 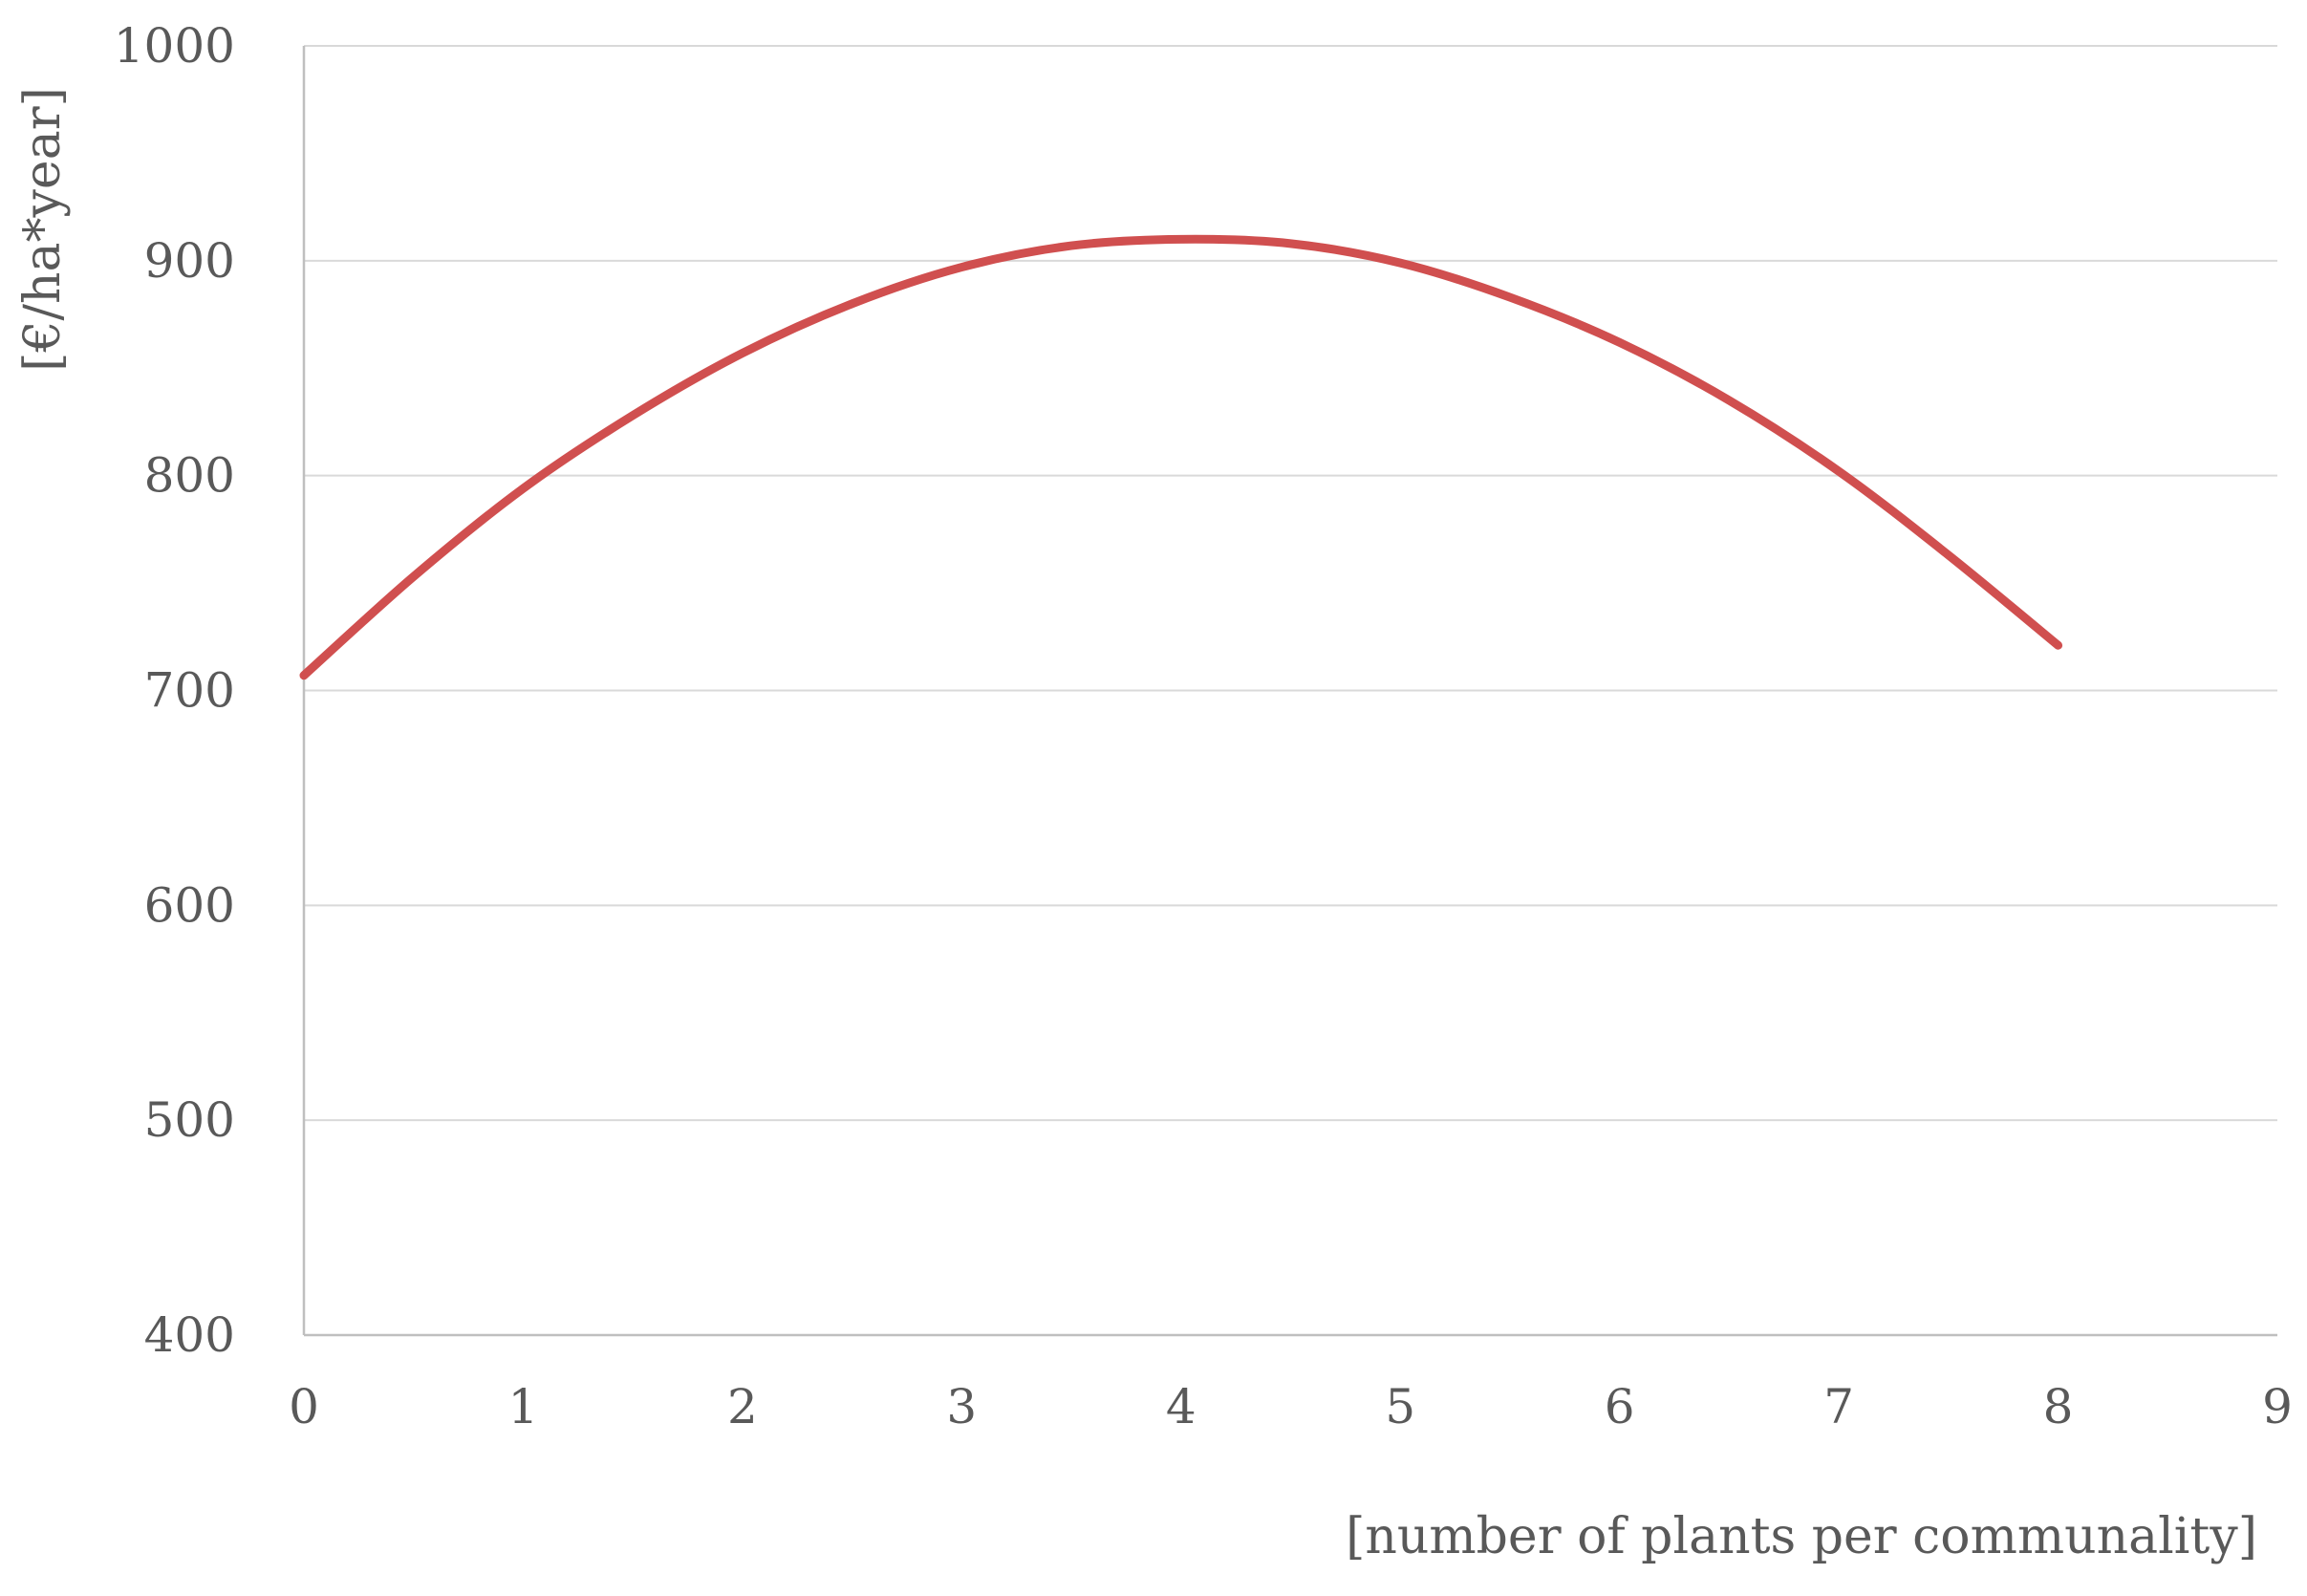 What do you see at coordinates (175, 46) in the screenshot?
I see `y-tick-label-1000: 1000` at bounding box center [175, 46].